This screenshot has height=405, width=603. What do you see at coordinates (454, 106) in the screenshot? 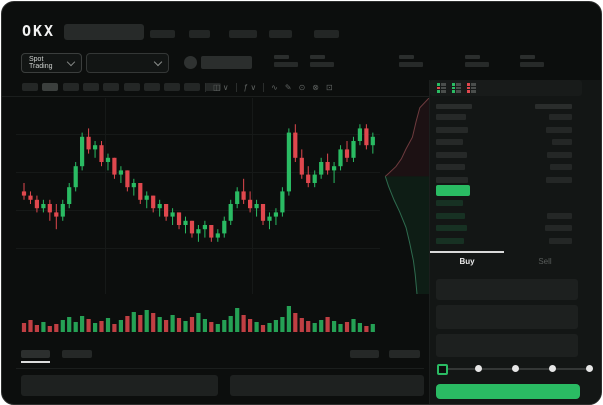
I see `orderbook-header-price` at bounding box center [454, 106].